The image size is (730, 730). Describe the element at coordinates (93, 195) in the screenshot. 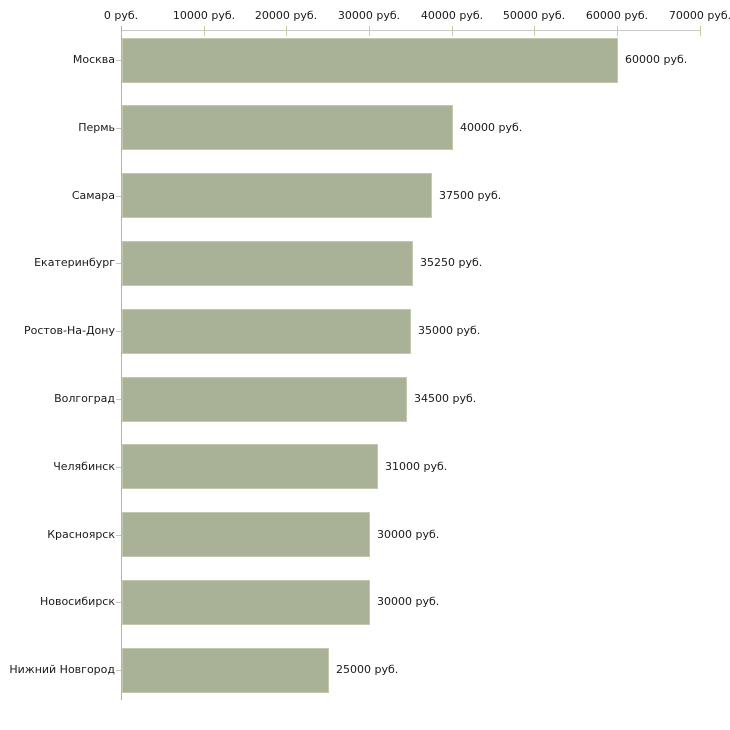

I see `category-label: Самара` at that location.